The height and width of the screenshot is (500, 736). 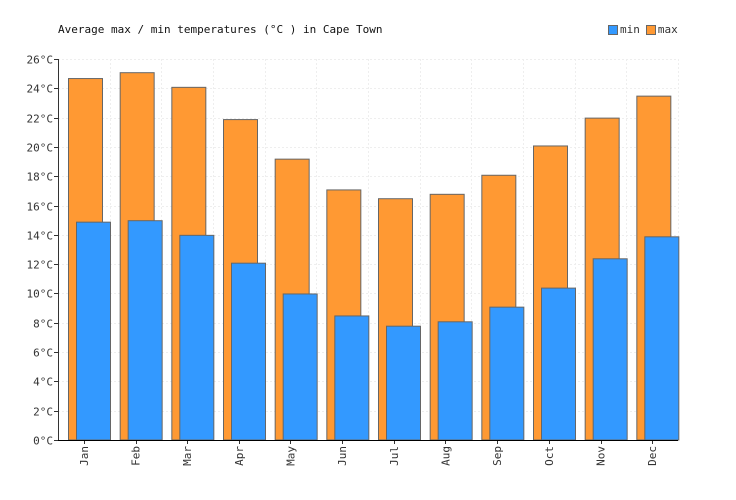 I want to click on bar-min-feb, so click(x=145, y=330).